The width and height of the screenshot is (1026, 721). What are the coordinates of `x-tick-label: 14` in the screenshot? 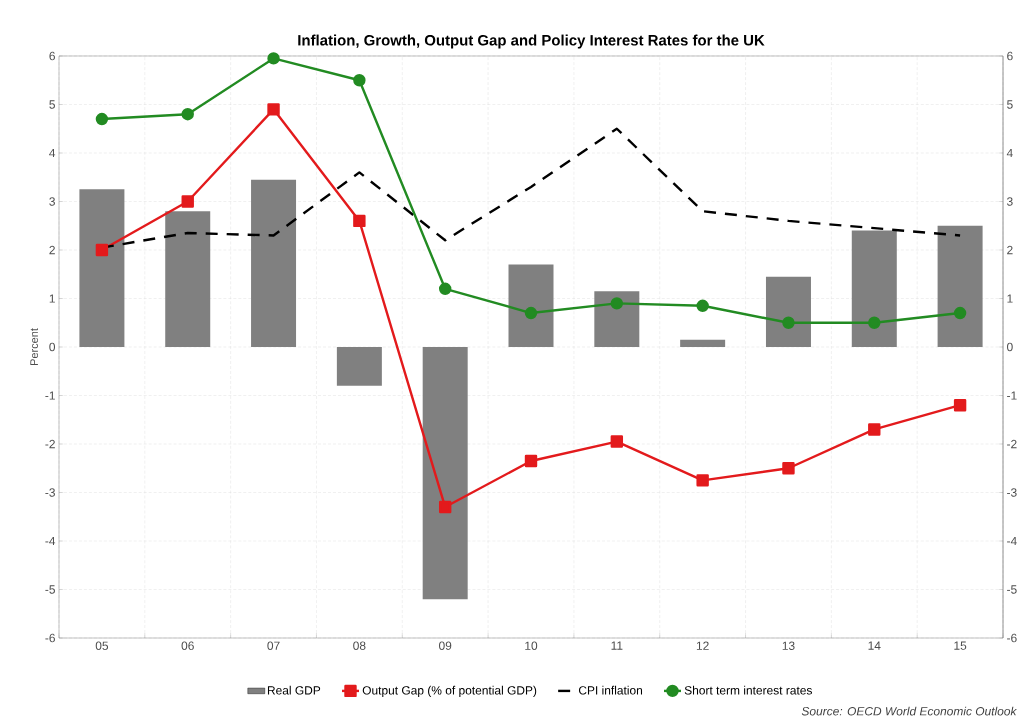 It's located at (874, 645).